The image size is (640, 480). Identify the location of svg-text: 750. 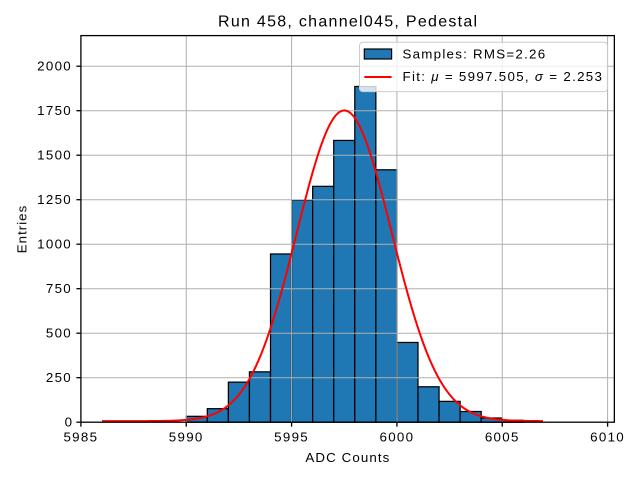
(59, 288).